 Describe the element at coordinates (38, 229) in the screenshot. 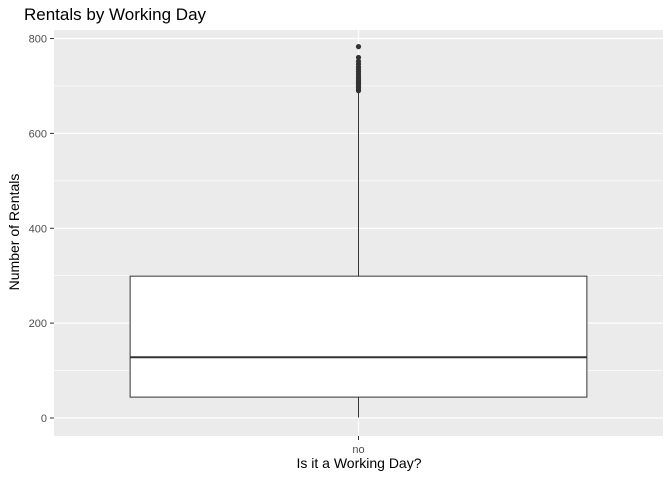

I see `y-tick-label: 400` at that location.